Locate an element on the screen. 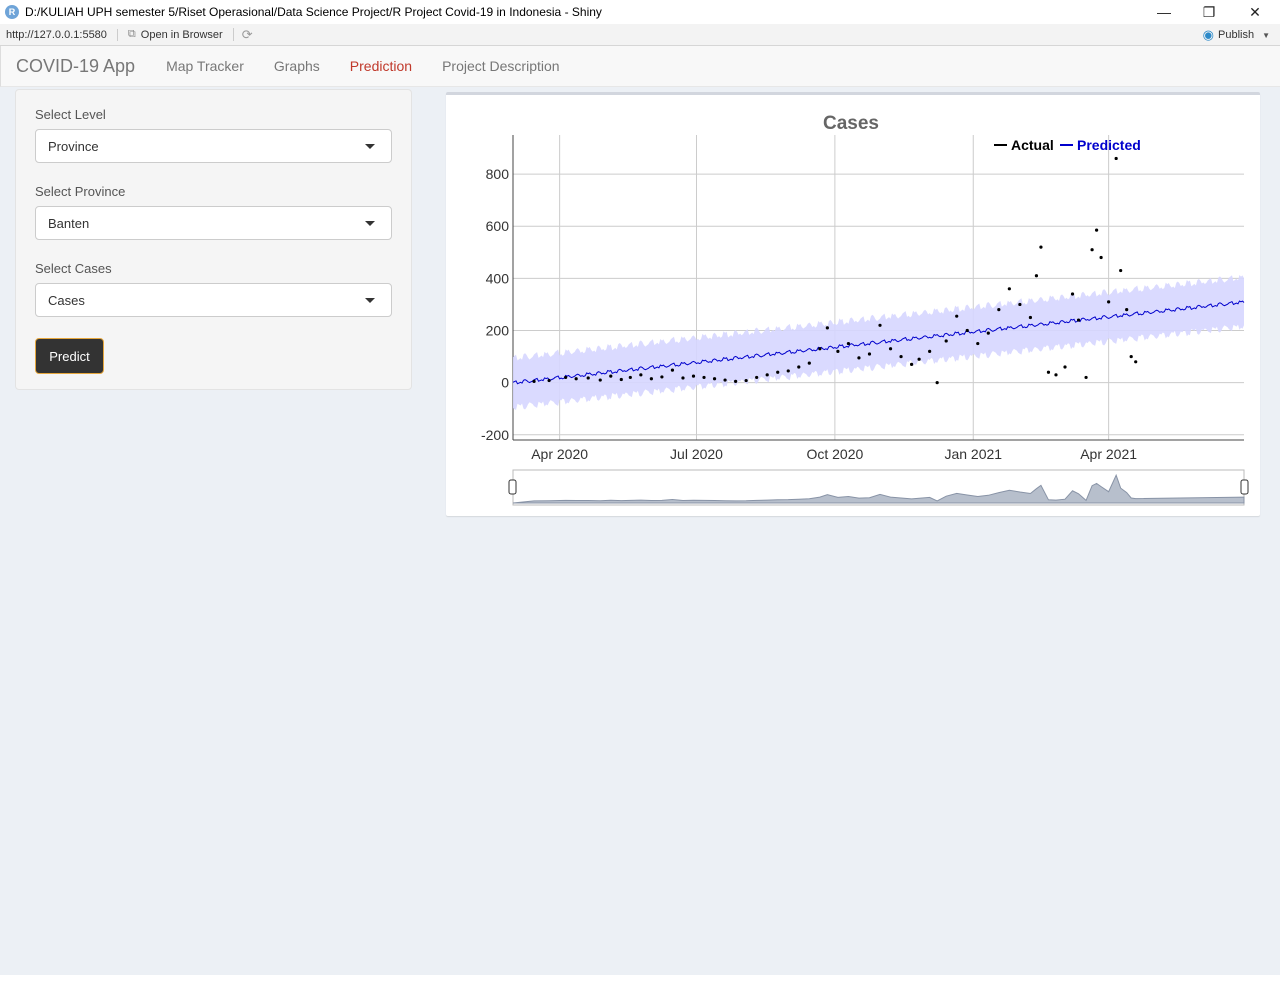 This screenshot has width=1280, height=983. predicted-series-line is located at coordinates (878, 342).